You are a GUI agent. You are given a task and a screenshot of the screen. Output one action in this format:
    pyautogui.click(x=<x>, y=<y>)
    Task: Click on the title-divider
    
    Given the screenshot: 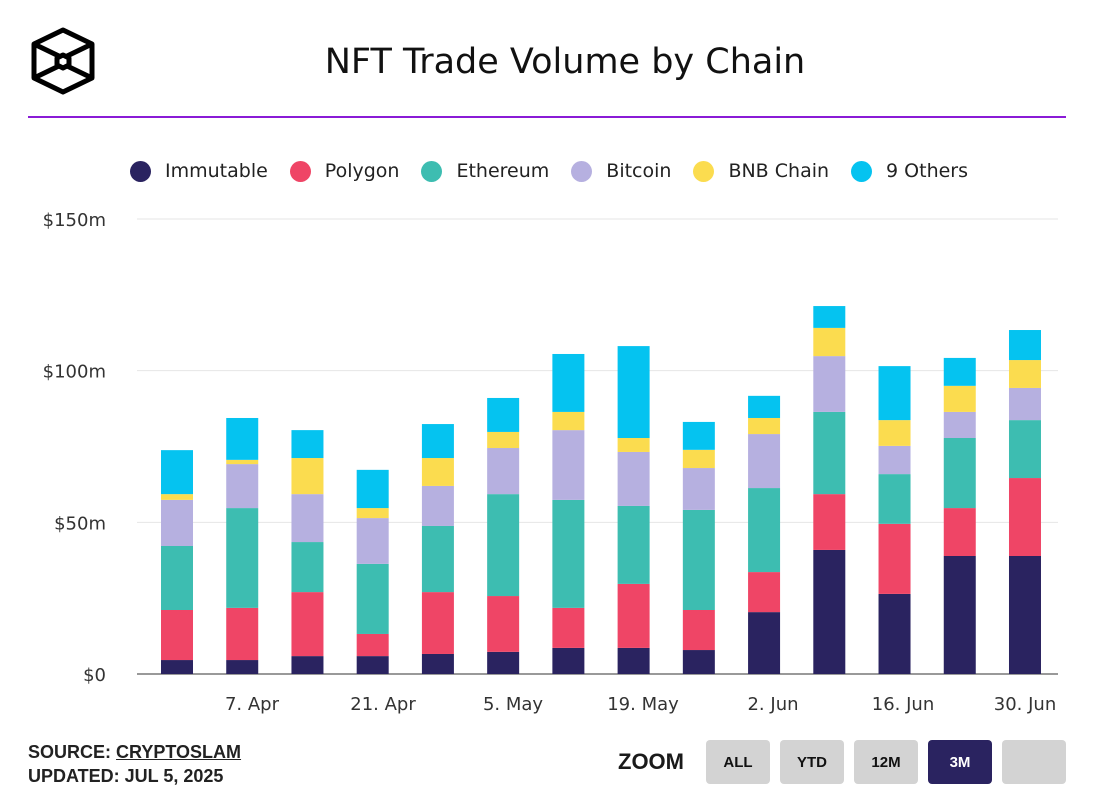 What is the action you would take?
    pyautogui.click(x=547, y=117)
    